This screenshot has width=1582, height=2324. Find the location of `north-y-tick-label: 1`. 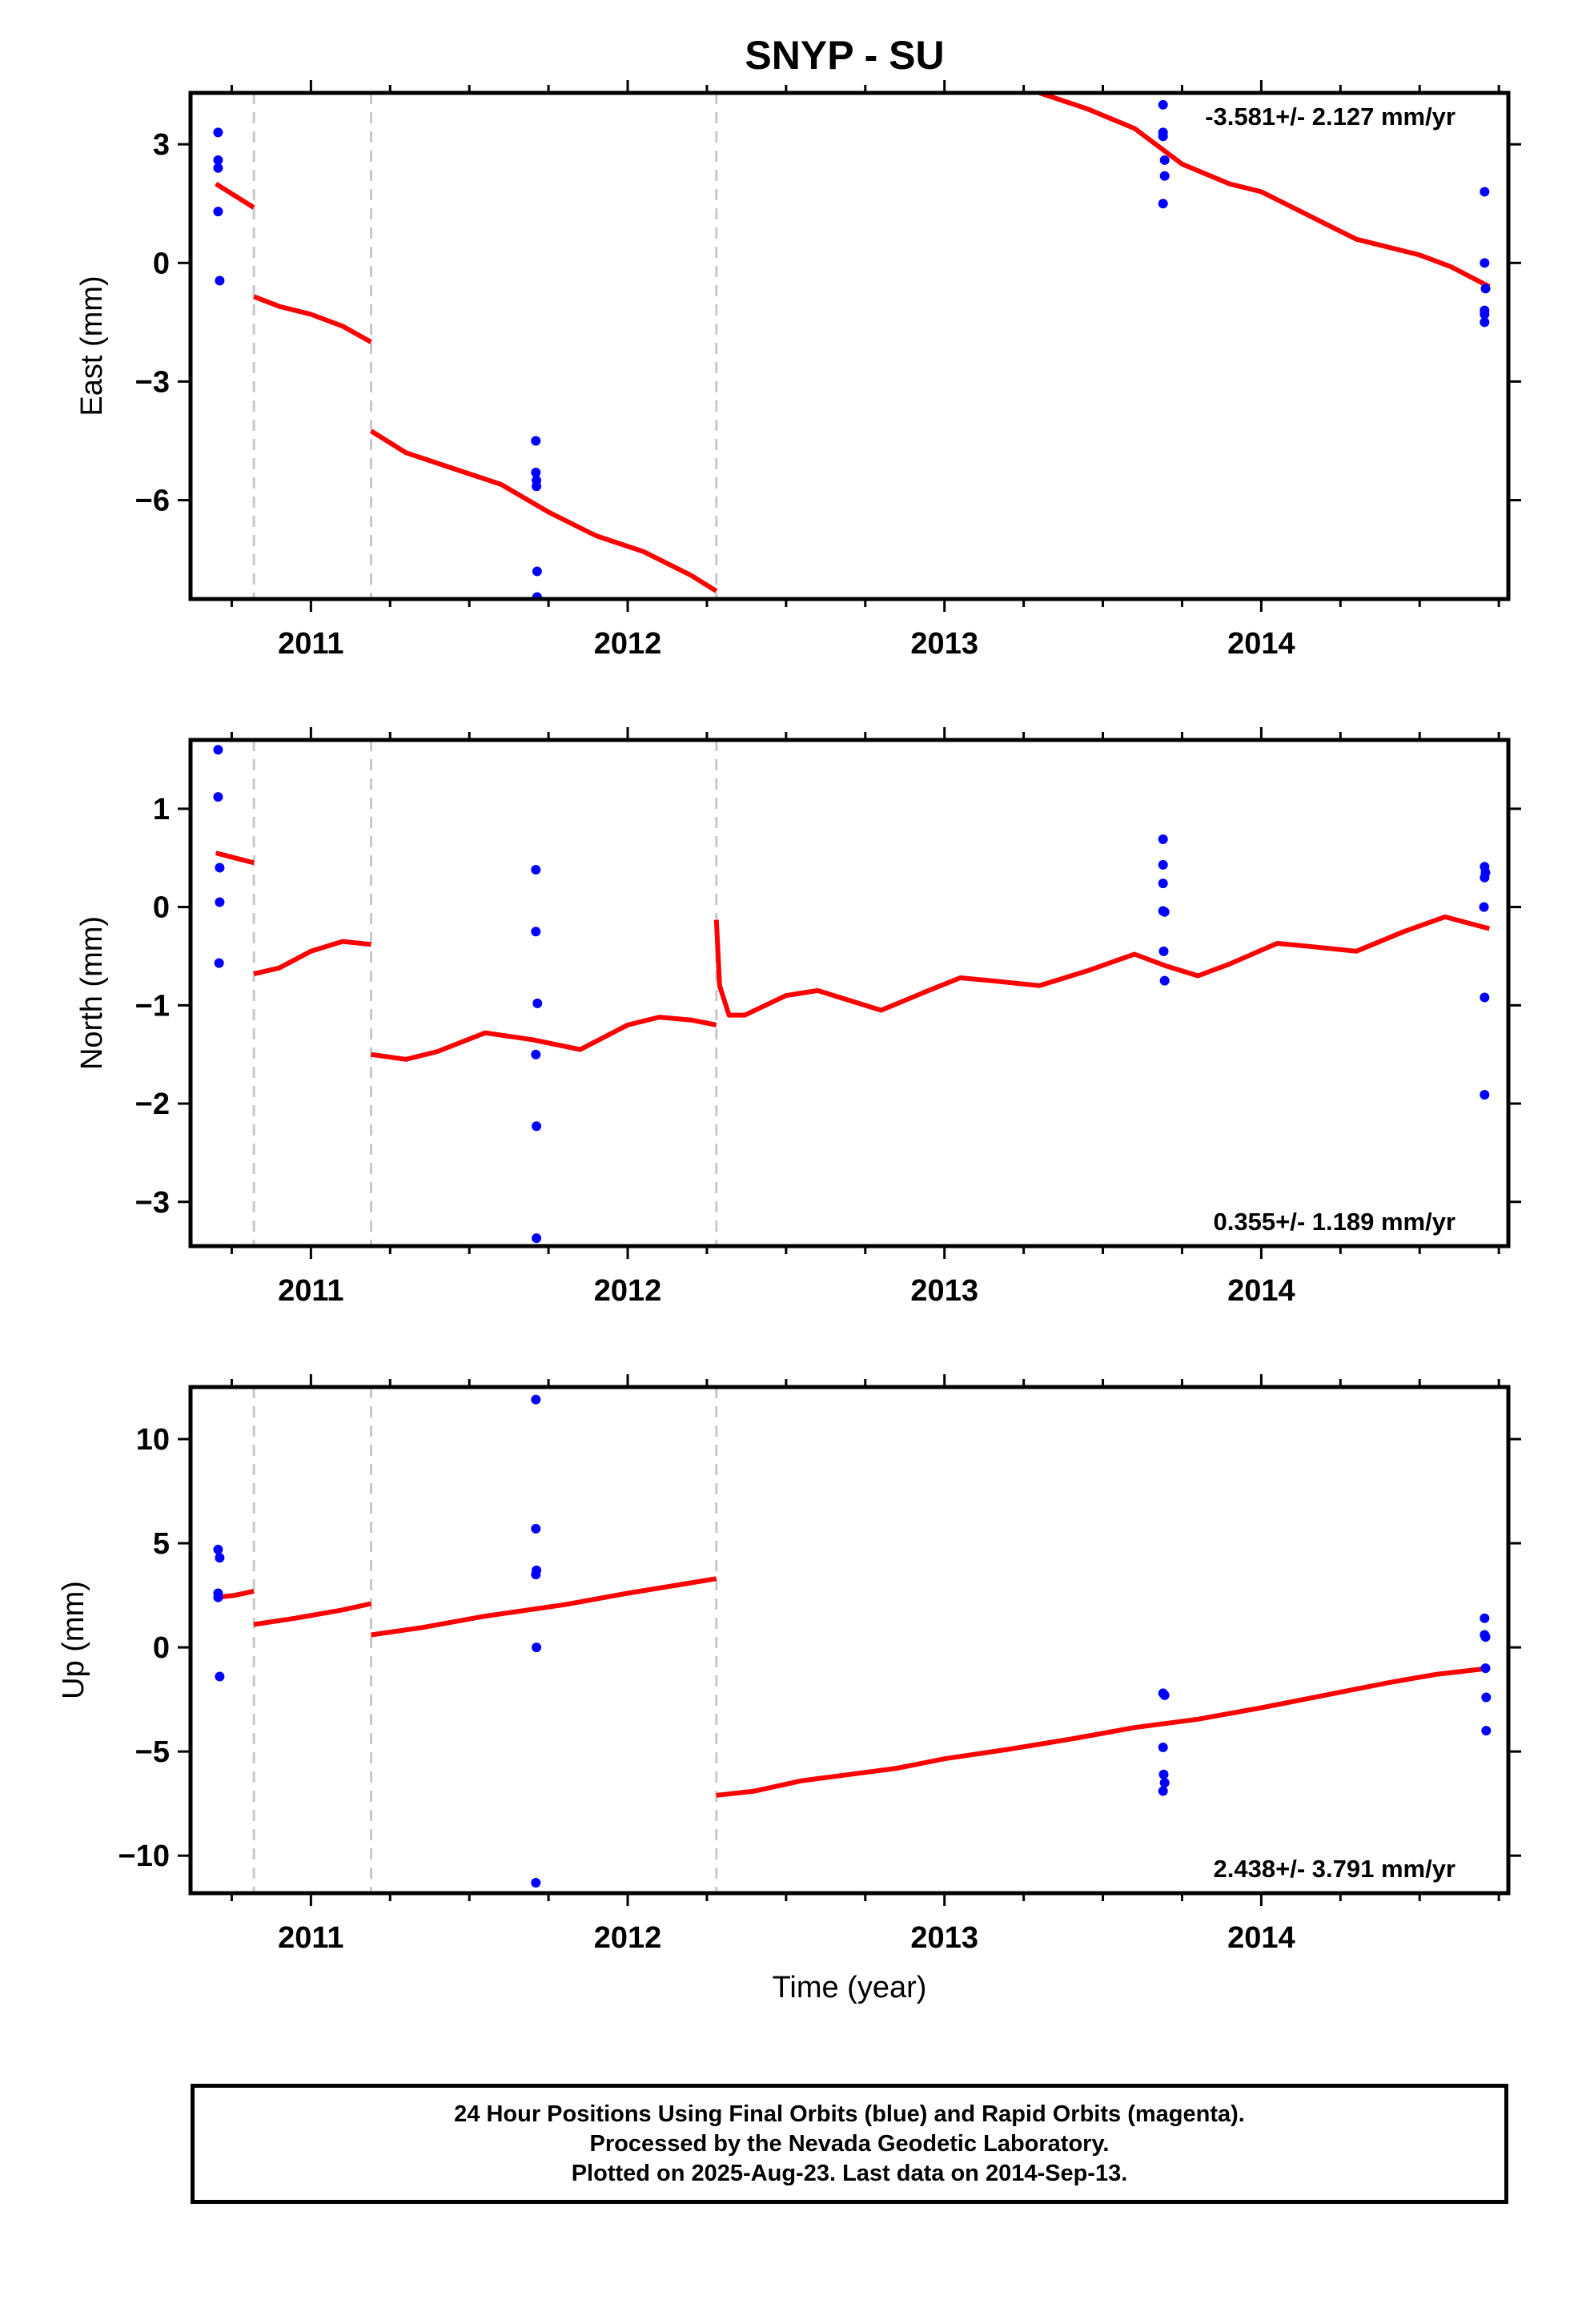

north-y-tick-label: 1 is located at coordinates (161, 809).